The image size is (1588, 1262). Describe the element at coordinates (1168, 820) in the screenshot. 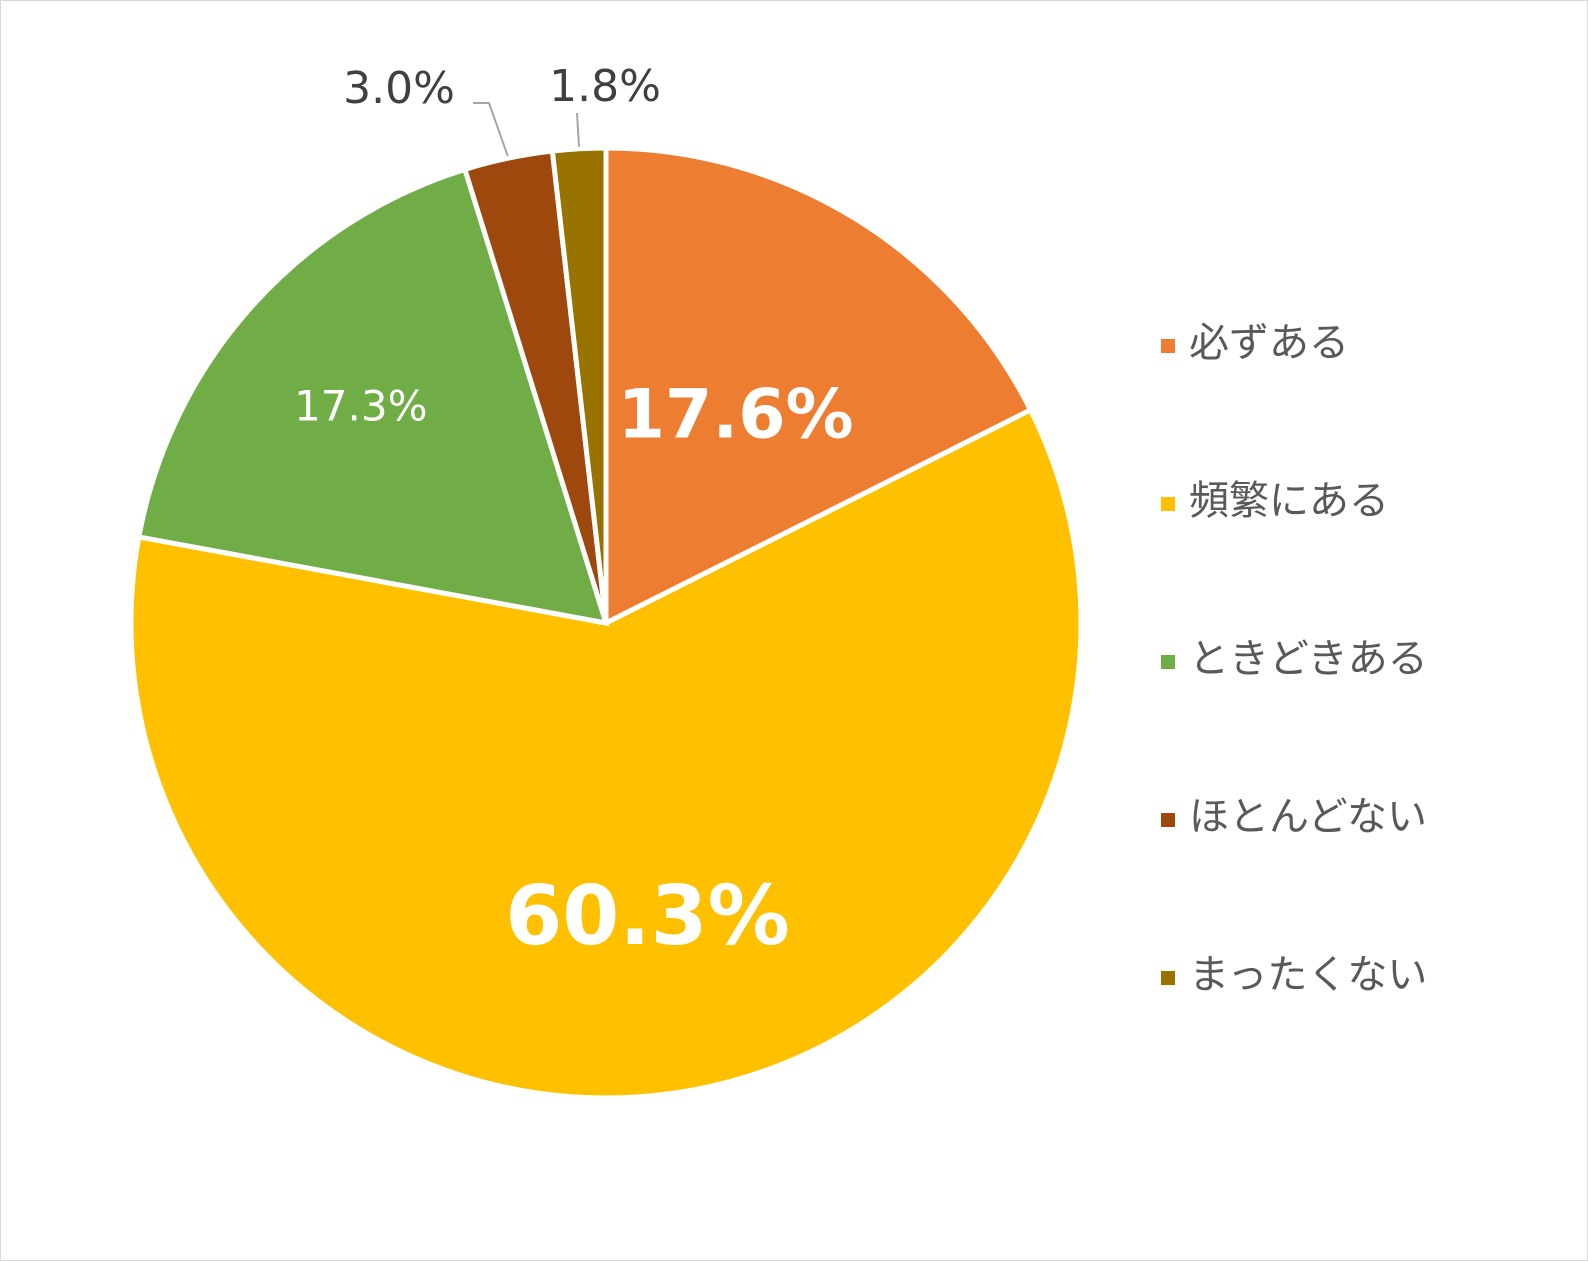

I see `legend-swatch-hotondo` at that location.